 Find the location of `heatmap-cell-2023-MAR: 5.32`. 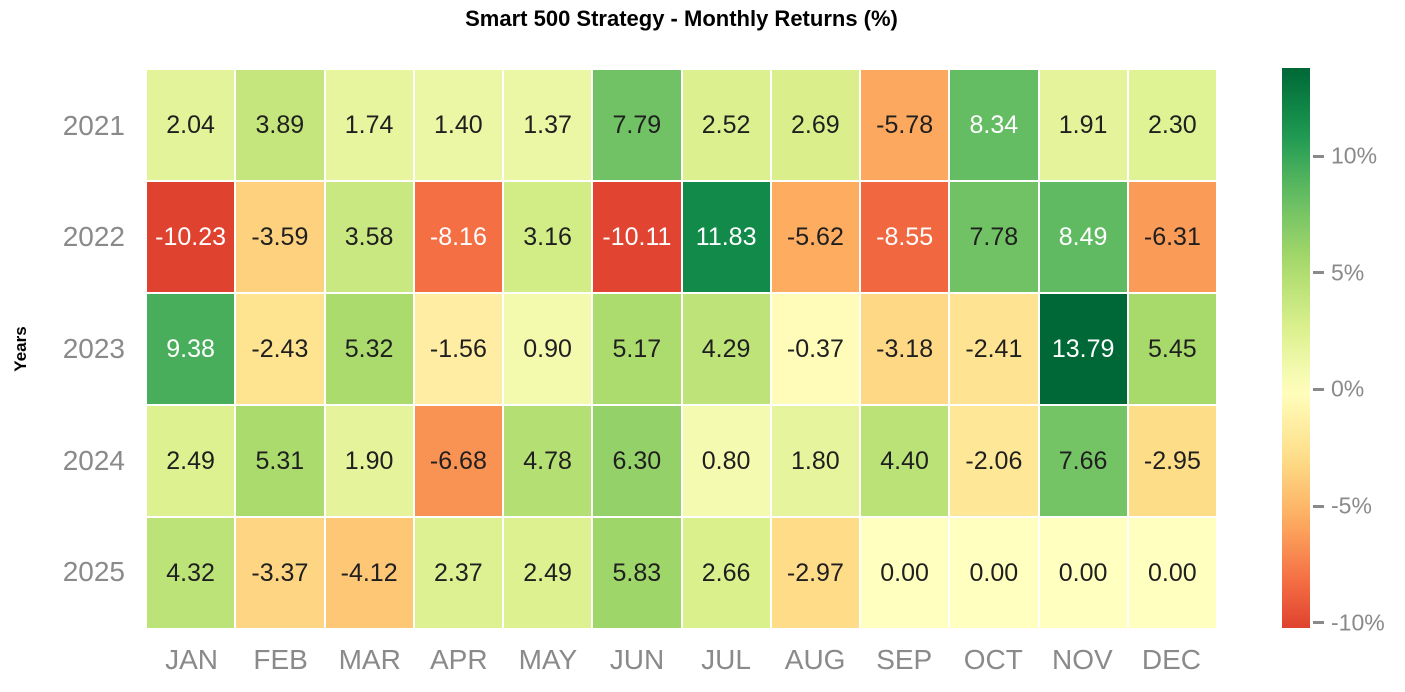

heatmap-cell-2023-MAR: 5.32 is located at coordinates (369, 349).